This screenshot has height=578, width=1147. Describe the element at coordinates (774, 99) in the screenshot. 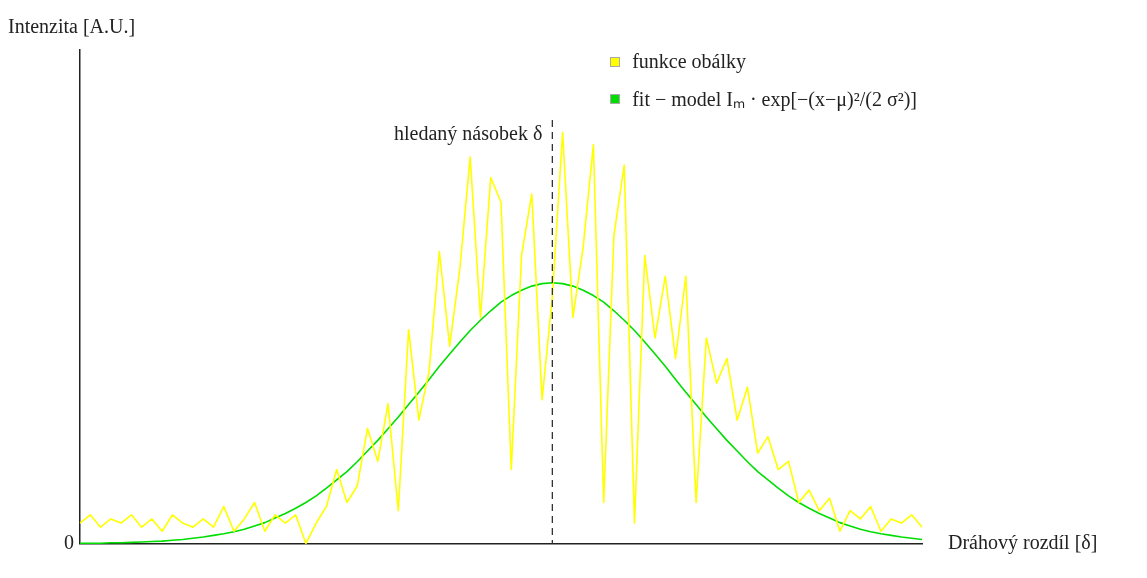

I see `legend-label: fit − model Iₘ · exp[−(x−μ)²/(2 σ²)]` at that location.